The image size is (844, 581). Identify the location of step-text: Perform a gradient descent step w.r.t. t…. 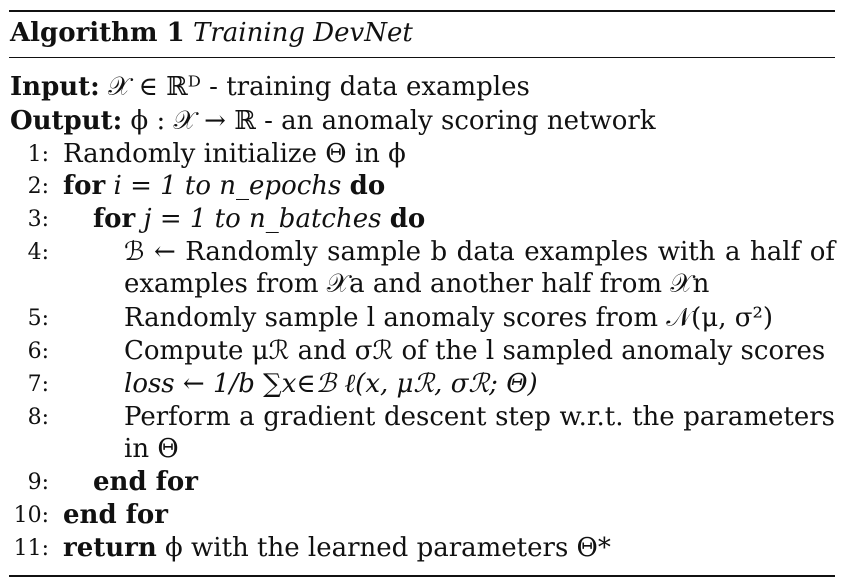
(479, 417).